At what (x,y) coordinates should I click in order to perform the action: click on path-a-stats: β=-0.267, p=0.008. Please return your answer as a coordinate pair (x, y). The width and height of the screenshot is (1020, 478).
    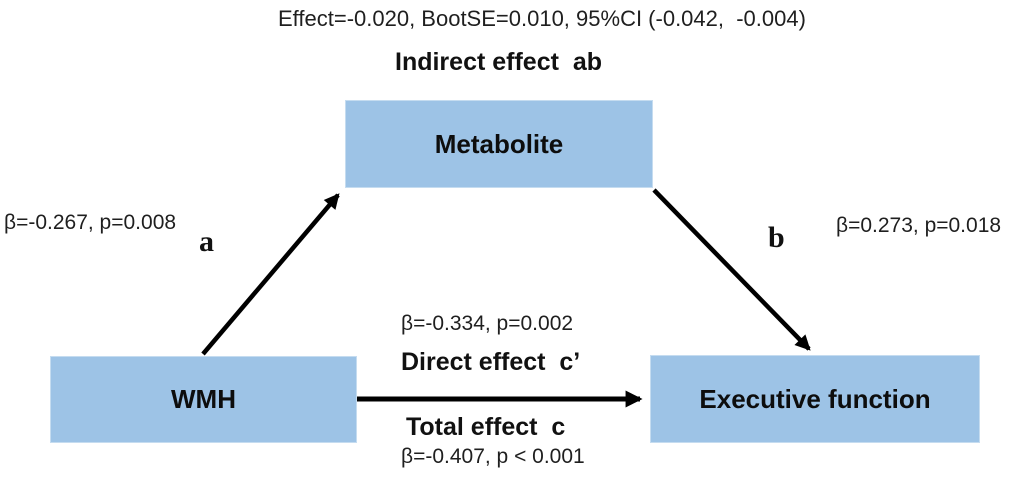
    Looking at the image, I should click on (90, 222).